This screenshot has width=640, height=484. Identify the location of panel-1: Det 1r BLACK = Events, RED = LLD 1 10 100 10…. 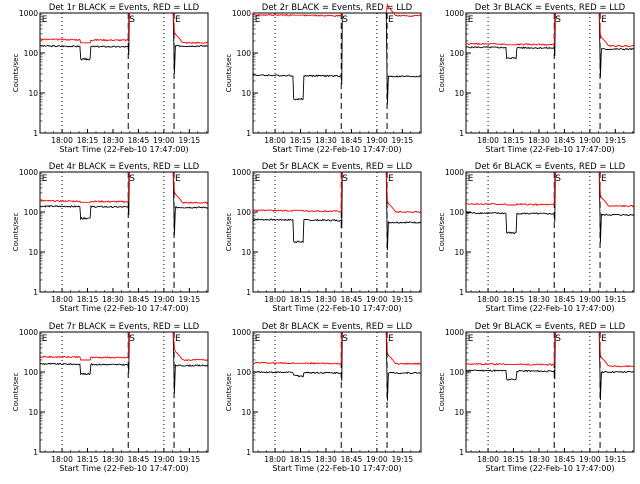
(110, 78).